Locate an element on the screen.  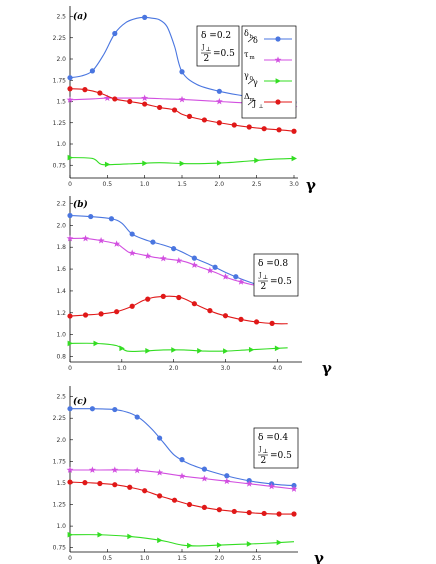
panel-label: (c) is located at coordinates (80, 401).